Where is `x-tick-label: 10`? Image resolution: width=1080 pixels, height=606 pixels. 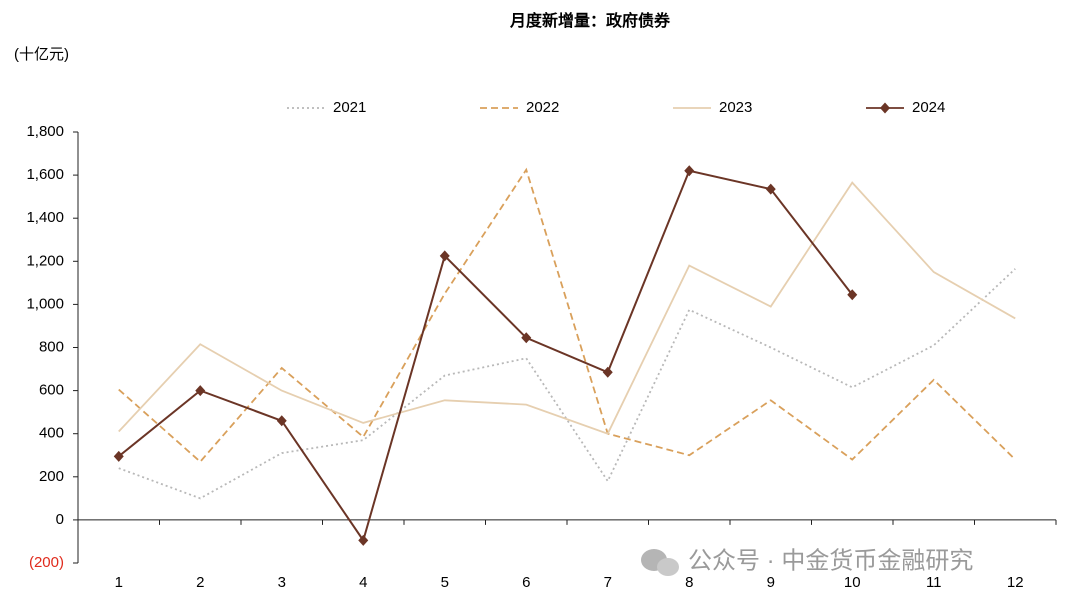 x-tick-label: 10 is located at coordinates (852, 582).